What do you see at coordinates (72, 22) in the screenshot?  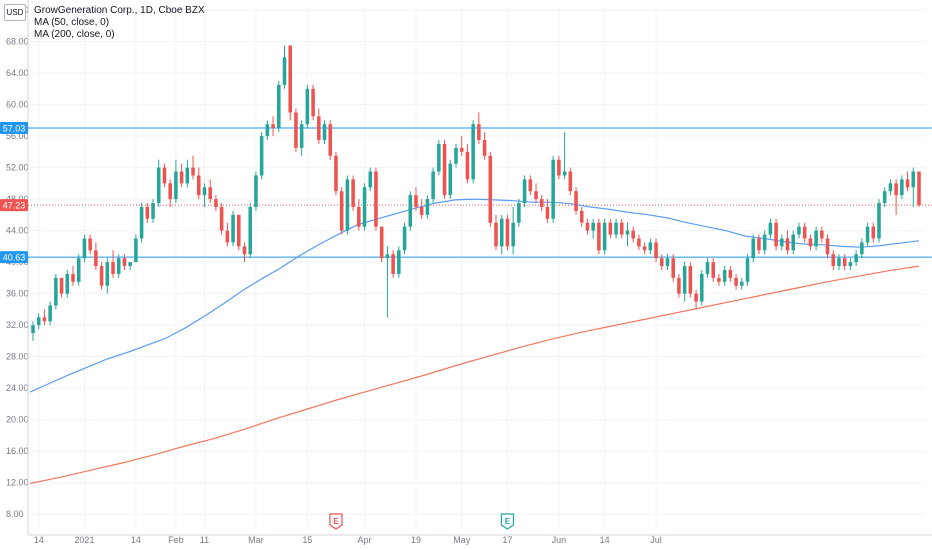 I see `legend-ma50: MA (50, close, 0)` at bounding box center [72, 22].